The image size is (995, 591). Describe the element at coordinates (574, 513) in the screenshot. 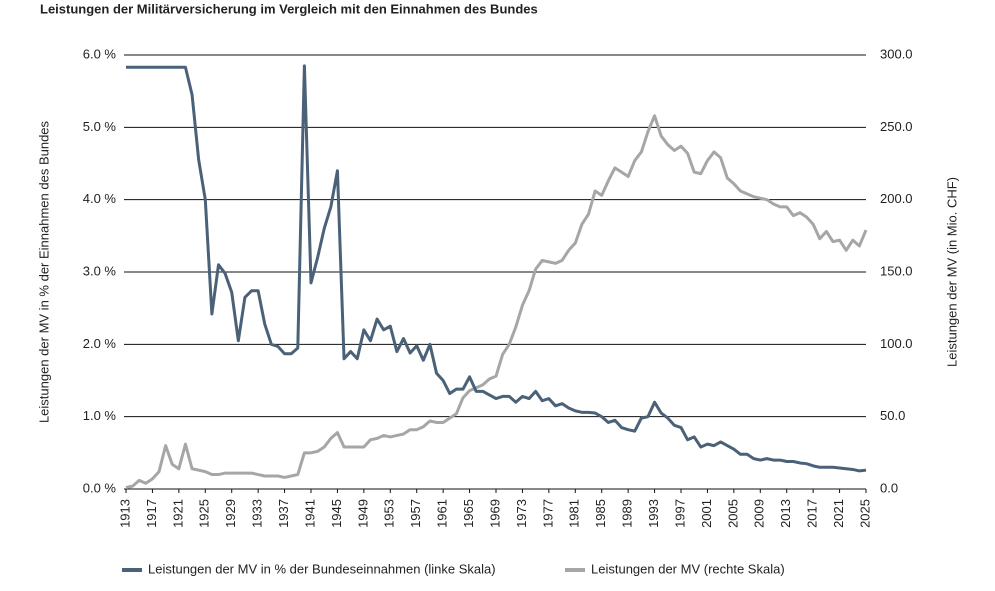

I see `x-tick-label: 1981` at that location.